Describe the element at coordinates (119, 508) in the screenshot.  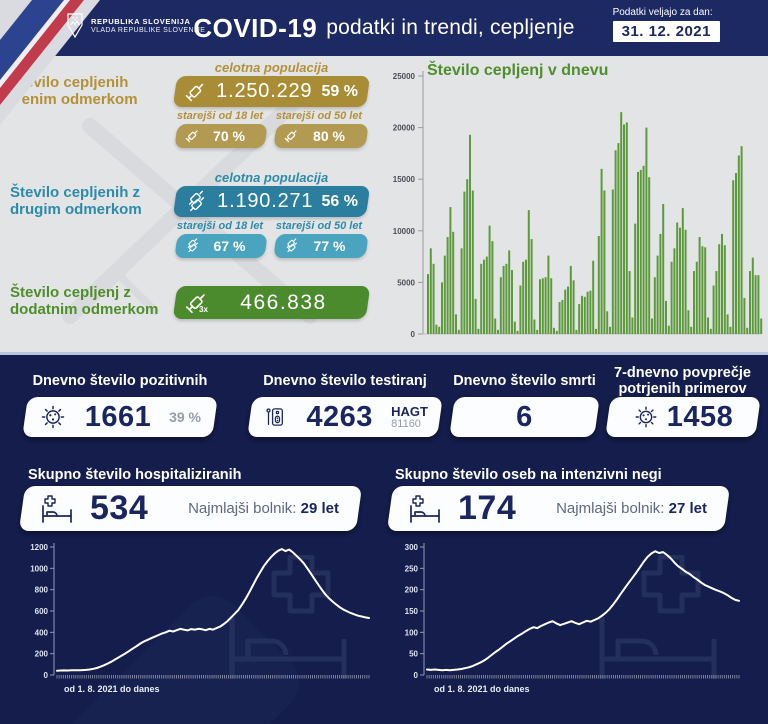
I see `hospitalized-value: 534` at that location.